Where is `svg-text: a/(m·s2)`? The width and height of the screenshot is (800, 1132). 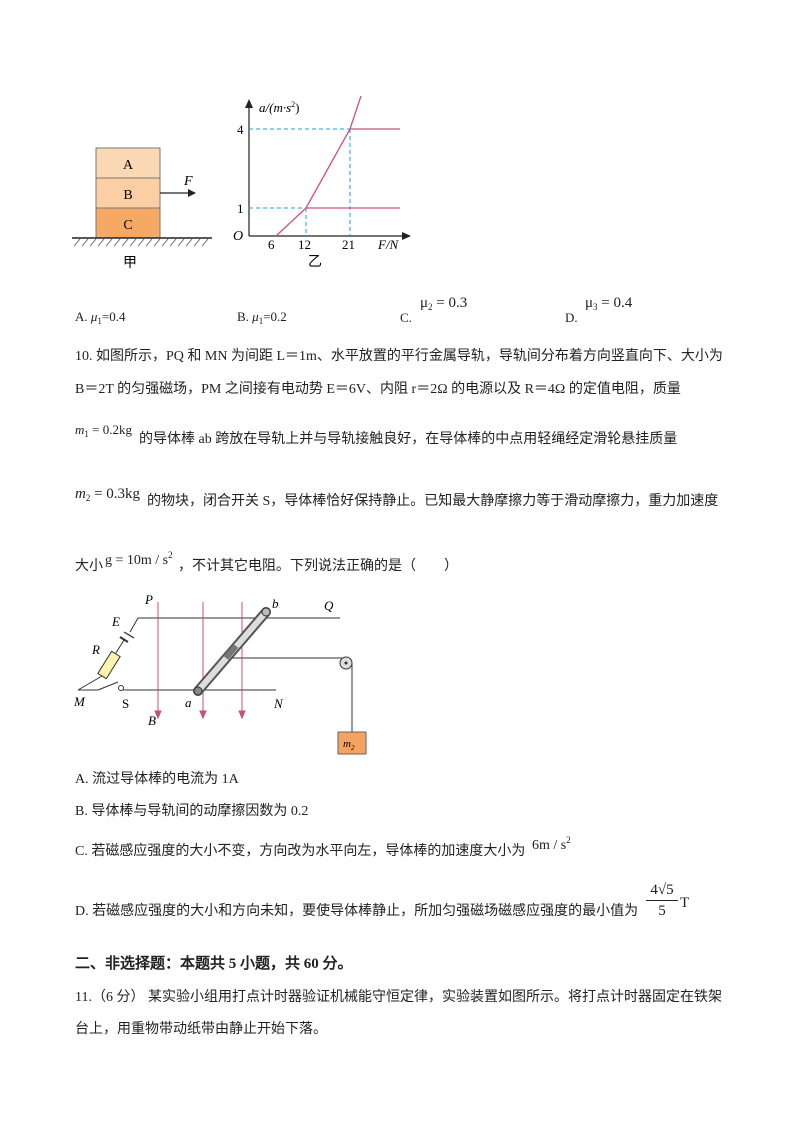
svg-text: a/(m·s2) is located at coordinates (279, 107).